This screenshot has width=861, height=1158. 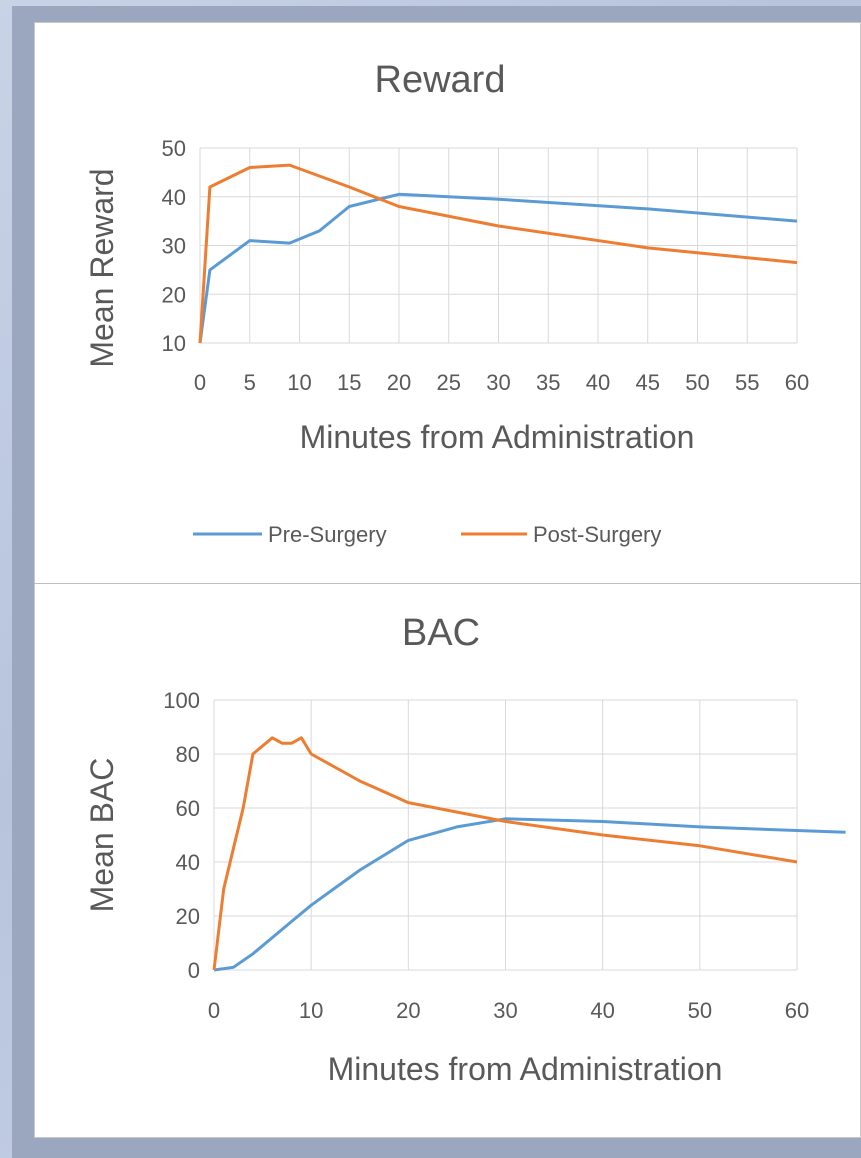 I want to click on bac-chart-title: BAC, so click(x=441, y=633).